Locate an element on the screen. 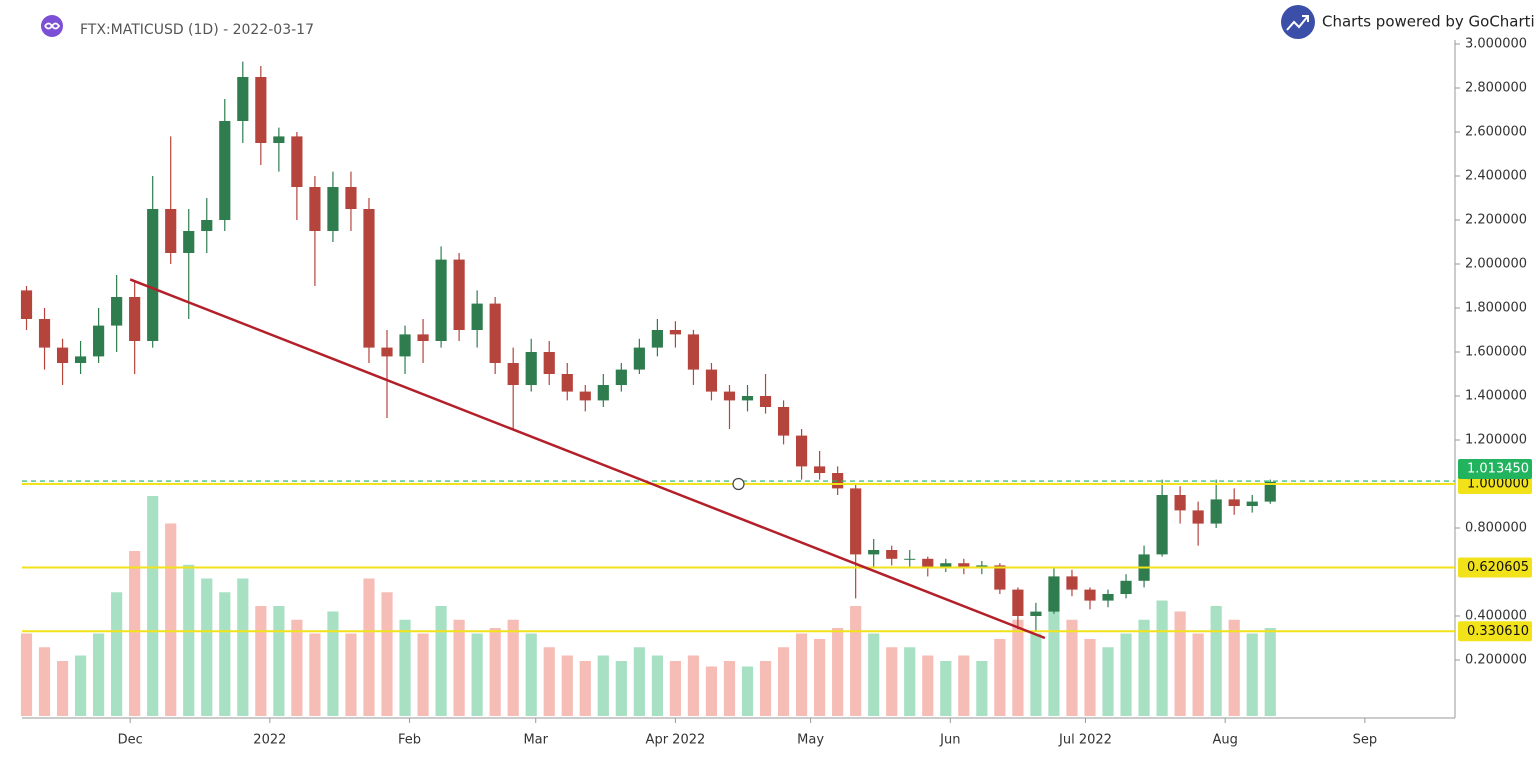  level-label-box is located at coordinates (1495, 631).